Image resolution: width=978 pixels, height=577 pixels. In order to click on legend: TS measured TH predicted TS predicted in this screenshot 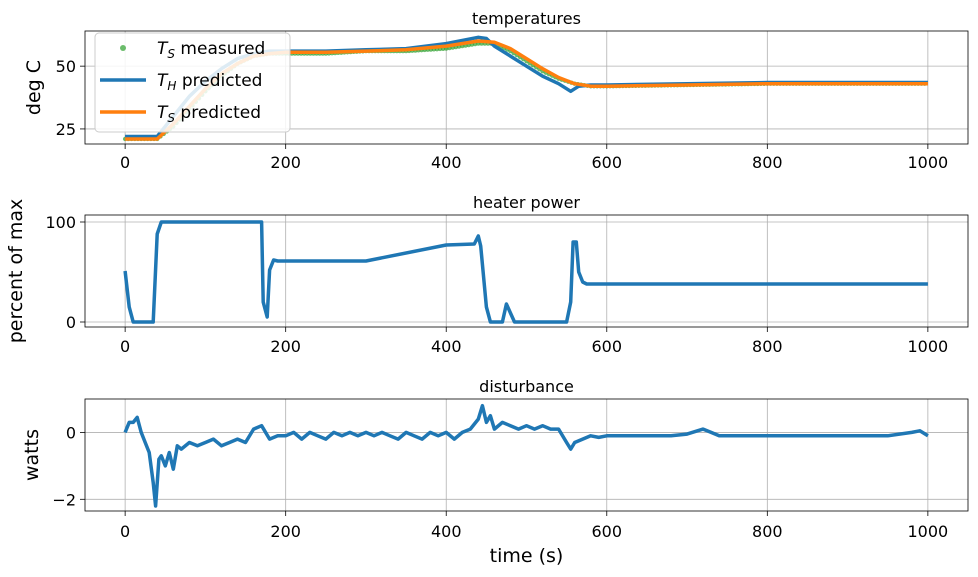, I will do `click(192, 82)`.